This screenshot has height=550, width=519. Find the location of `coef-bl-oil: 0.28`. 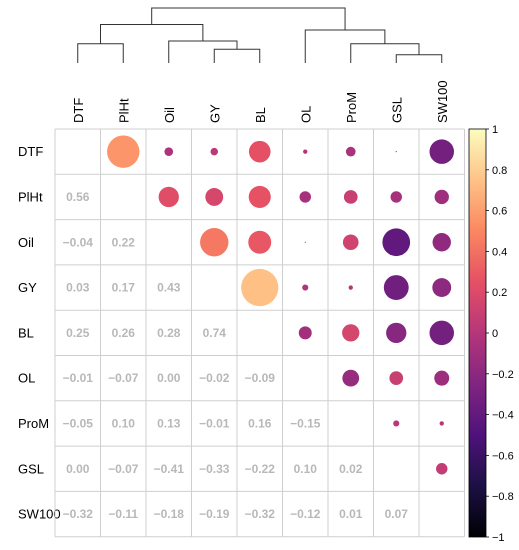

coef-bl-oil: 0.28 is located at coordinates (169, 333).